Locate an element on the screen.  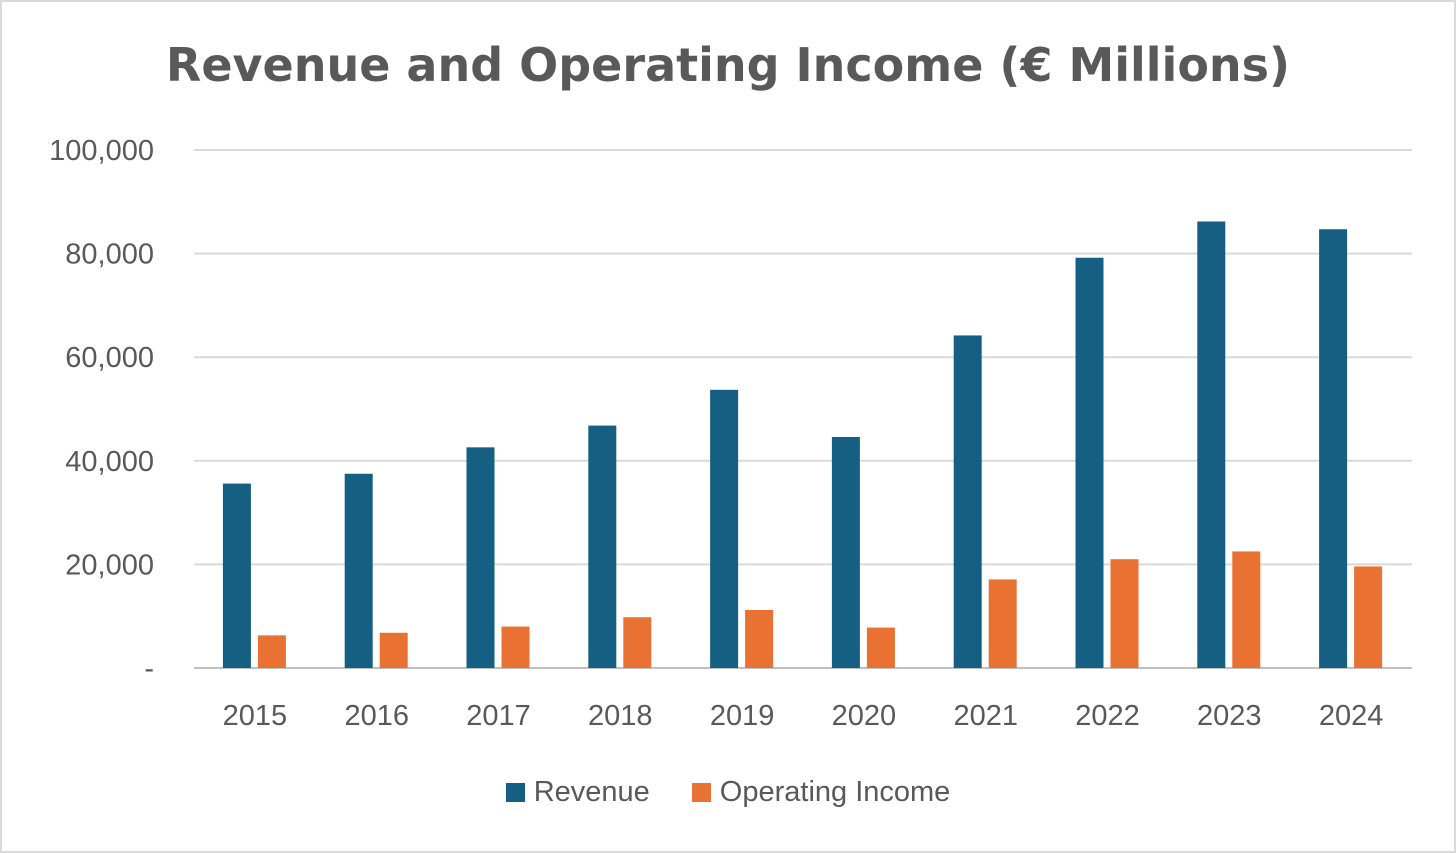
x-tick-label-2017: 2017 is located at coordinates (498, 716).